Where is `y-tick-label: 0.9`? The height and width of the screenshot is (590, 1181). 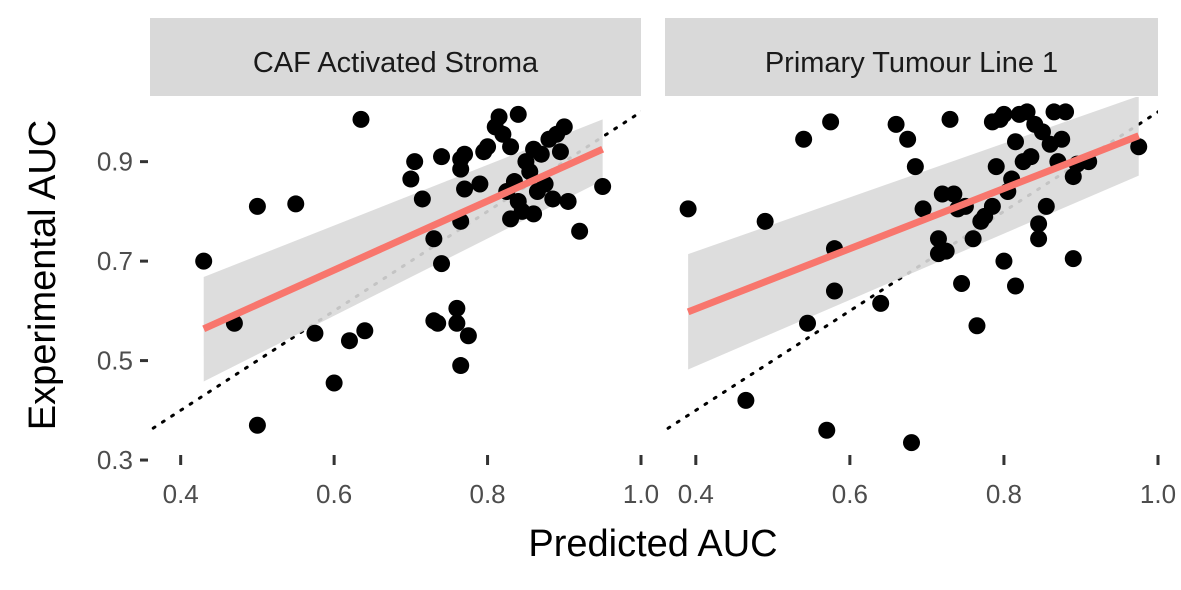 y-tick-label: 0.9 is located at coordinates (115, 162).